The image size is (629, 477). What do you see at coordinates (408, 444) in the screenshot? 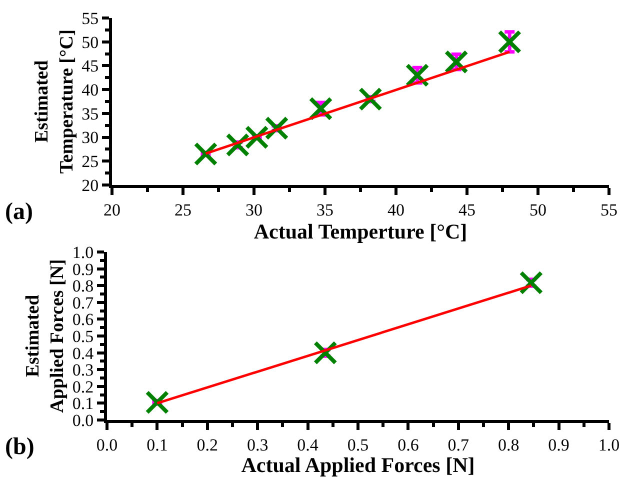
I see `x-tick-label: 0.6` at bounding box center [408, 444].